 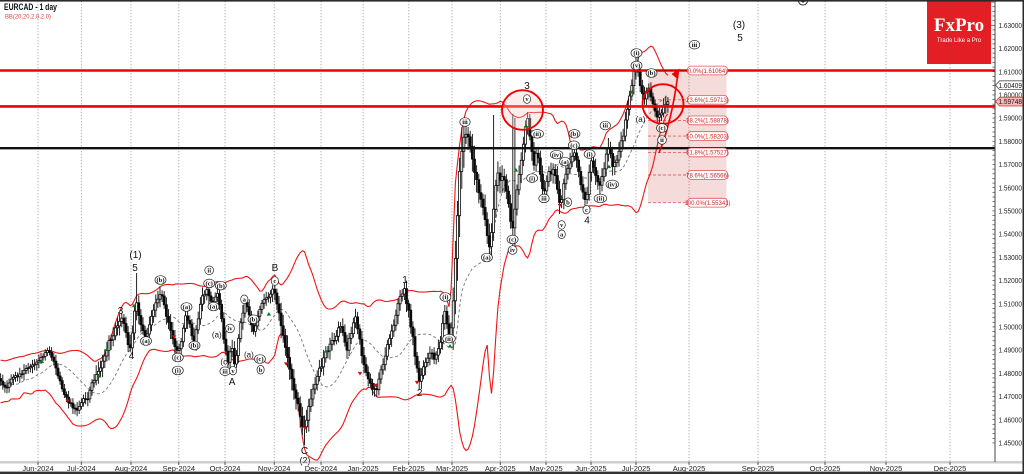 What do you see at coordinates (1011, 397) in the screenshot?
I see `svg-text: 1.47000` at bounding box center [1011, 397].